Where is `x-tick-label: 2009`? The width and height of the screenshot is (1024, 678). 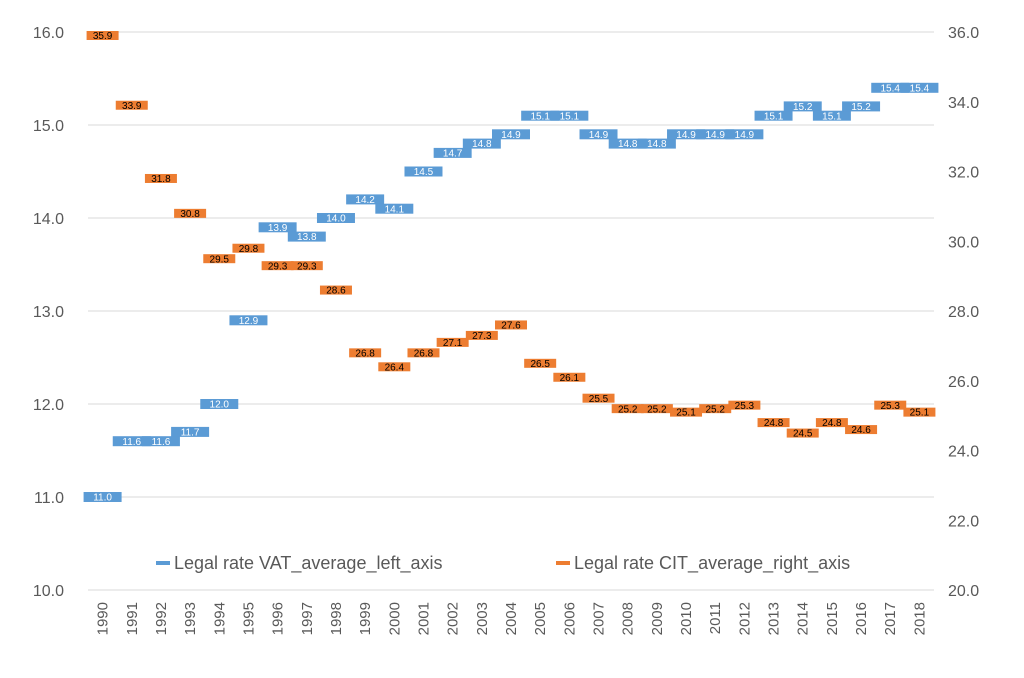 x-tick-label: 2009 is located at coordinates (657, 618).